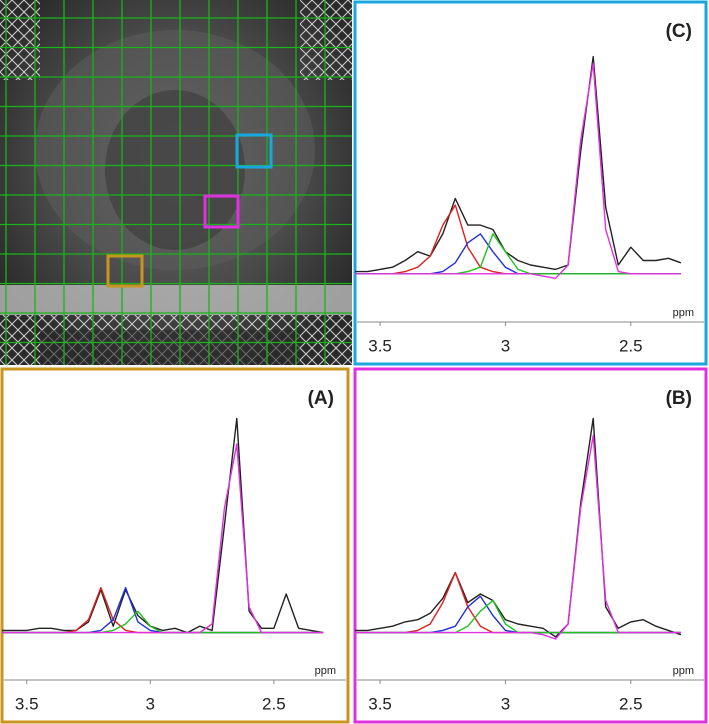 The image size is (709, 724). I want to click on voxel-a, so click(125, 271).